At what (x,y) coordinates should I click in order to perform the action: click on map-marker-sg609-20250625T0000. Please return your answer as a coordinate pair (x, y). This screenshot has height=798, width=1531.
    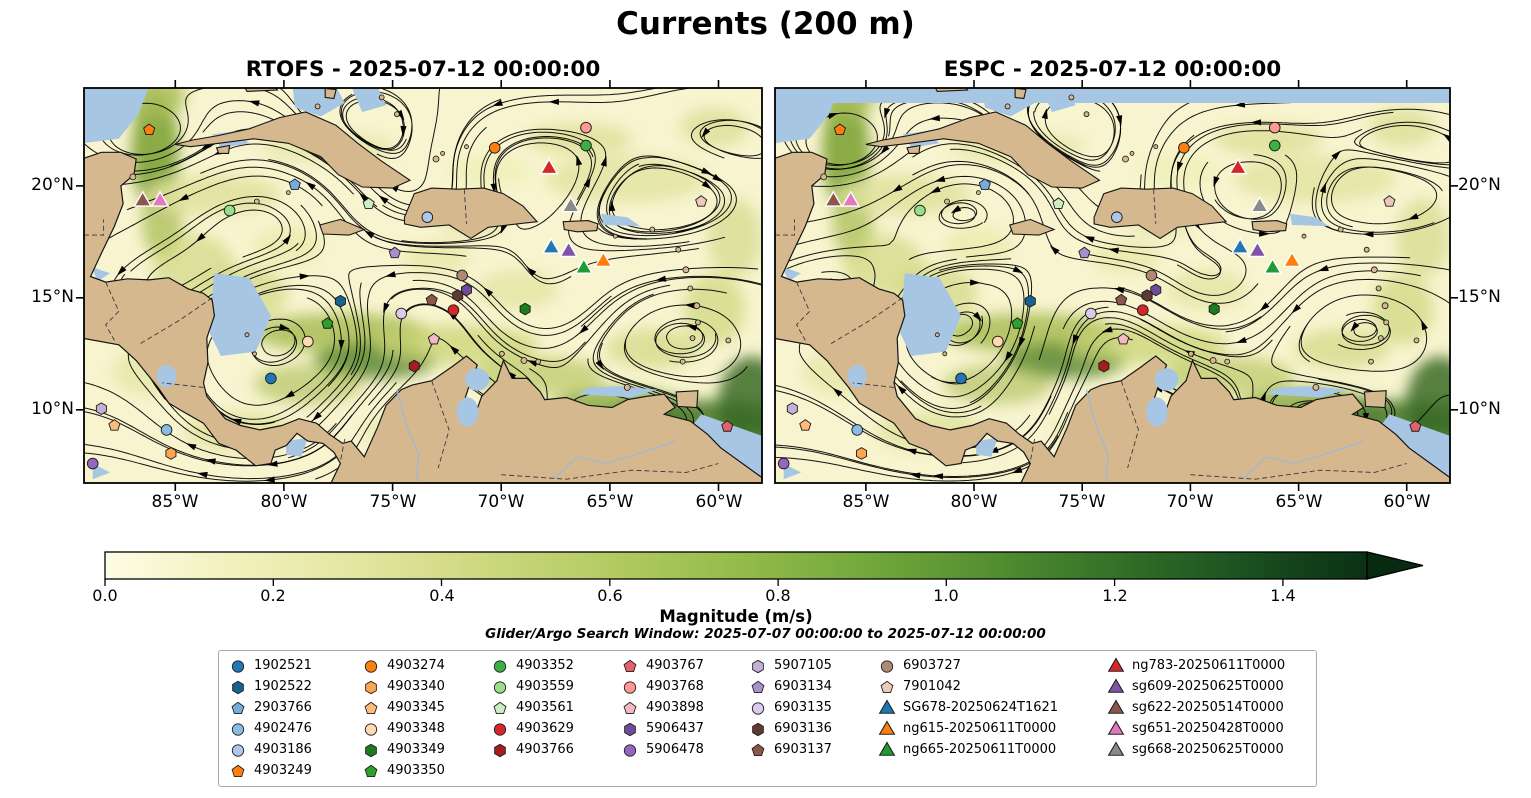
    Looking at the image, I should click on (569, 249).